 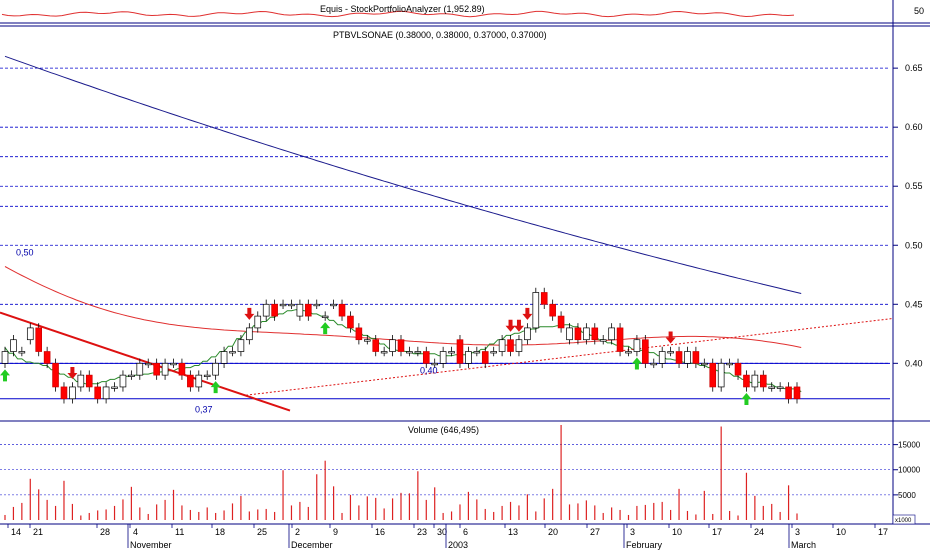 I want to click on x-month-label: December, so click(x=312, y=545).